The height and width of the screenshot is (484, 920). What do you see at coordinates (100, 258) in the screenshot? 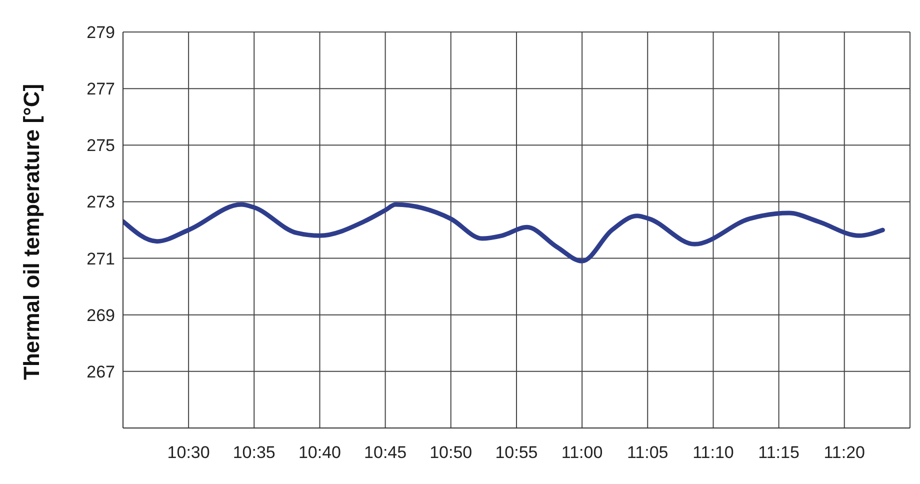
I see `y-tick-label: 271` at bounding box center [100, 258].